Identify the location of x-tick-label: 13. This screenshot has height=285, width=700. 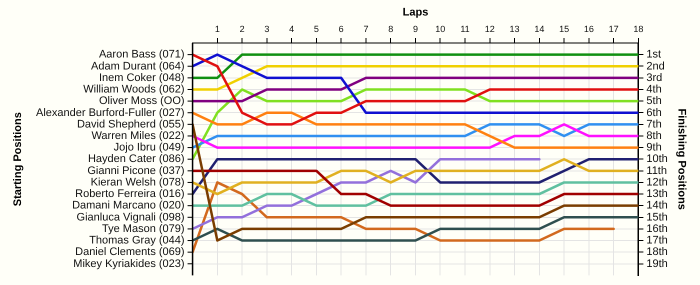
(515, 29).